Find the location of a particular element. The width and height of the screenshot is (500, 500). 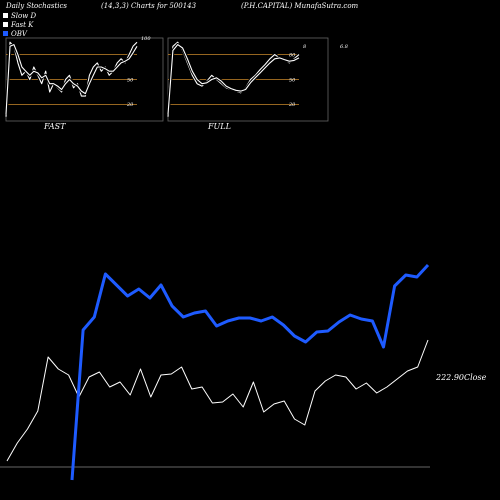

full-level-label: 80 is located at coordinates (292, 55).